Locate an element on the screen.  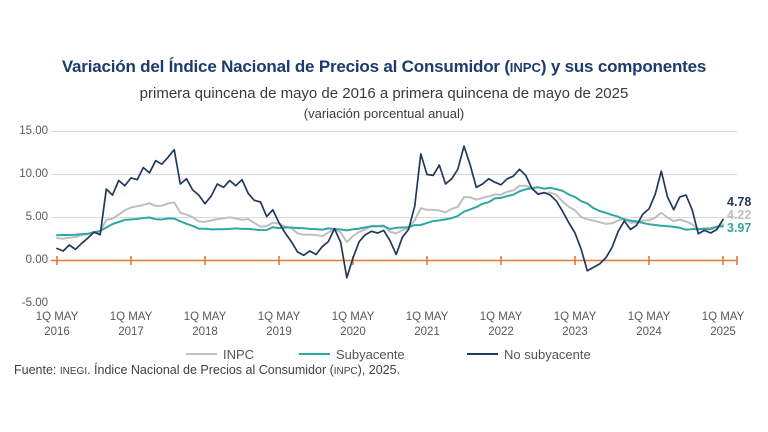
legend-item-subyacente: Subyacente is located at coordinates (352, 354).